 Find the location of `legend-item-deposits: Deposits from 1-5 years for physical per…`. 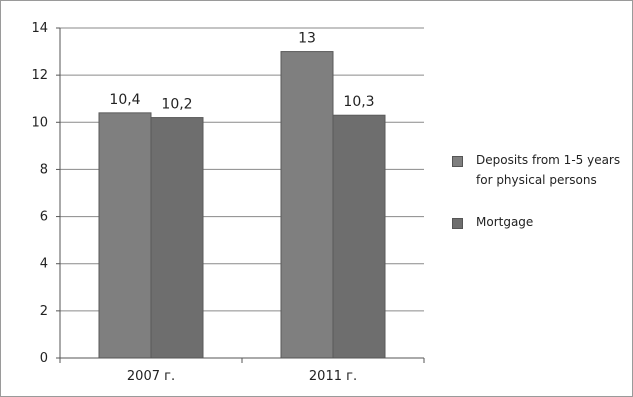

legend-item-deposits: Deposits from 1-5 years for physical per… is located at coordinates (542, 170).